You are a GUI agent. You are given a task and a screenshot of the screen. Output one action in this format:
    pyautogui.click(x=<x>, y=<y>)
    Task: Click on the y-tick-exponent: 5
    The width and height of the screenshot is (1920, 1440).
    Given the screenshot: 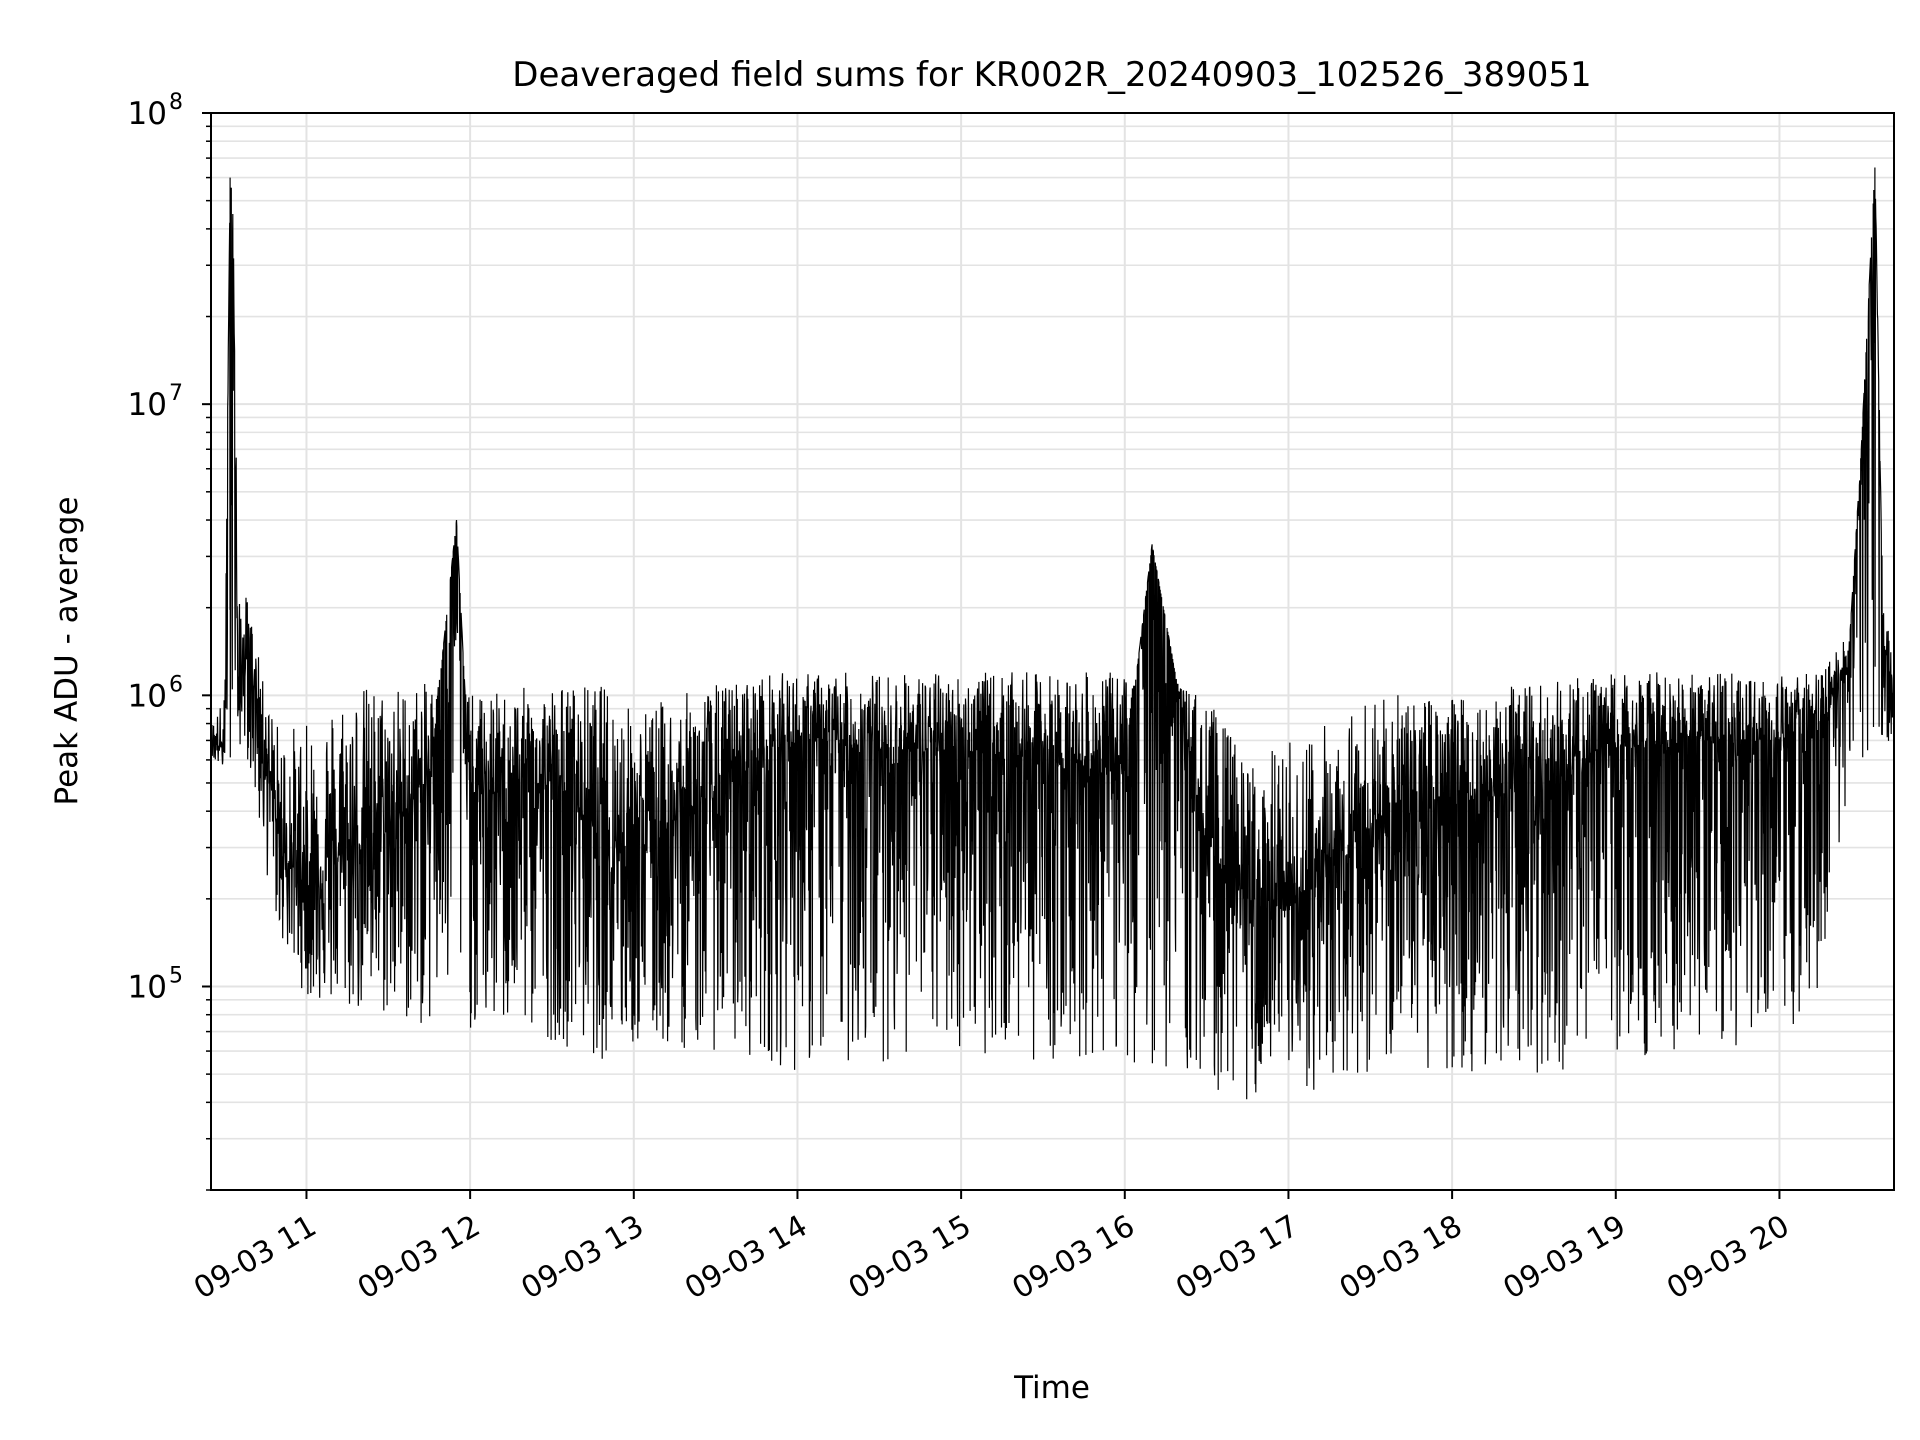 What is the action you would take?
    pyautogui.click(x=176, y=975)
    